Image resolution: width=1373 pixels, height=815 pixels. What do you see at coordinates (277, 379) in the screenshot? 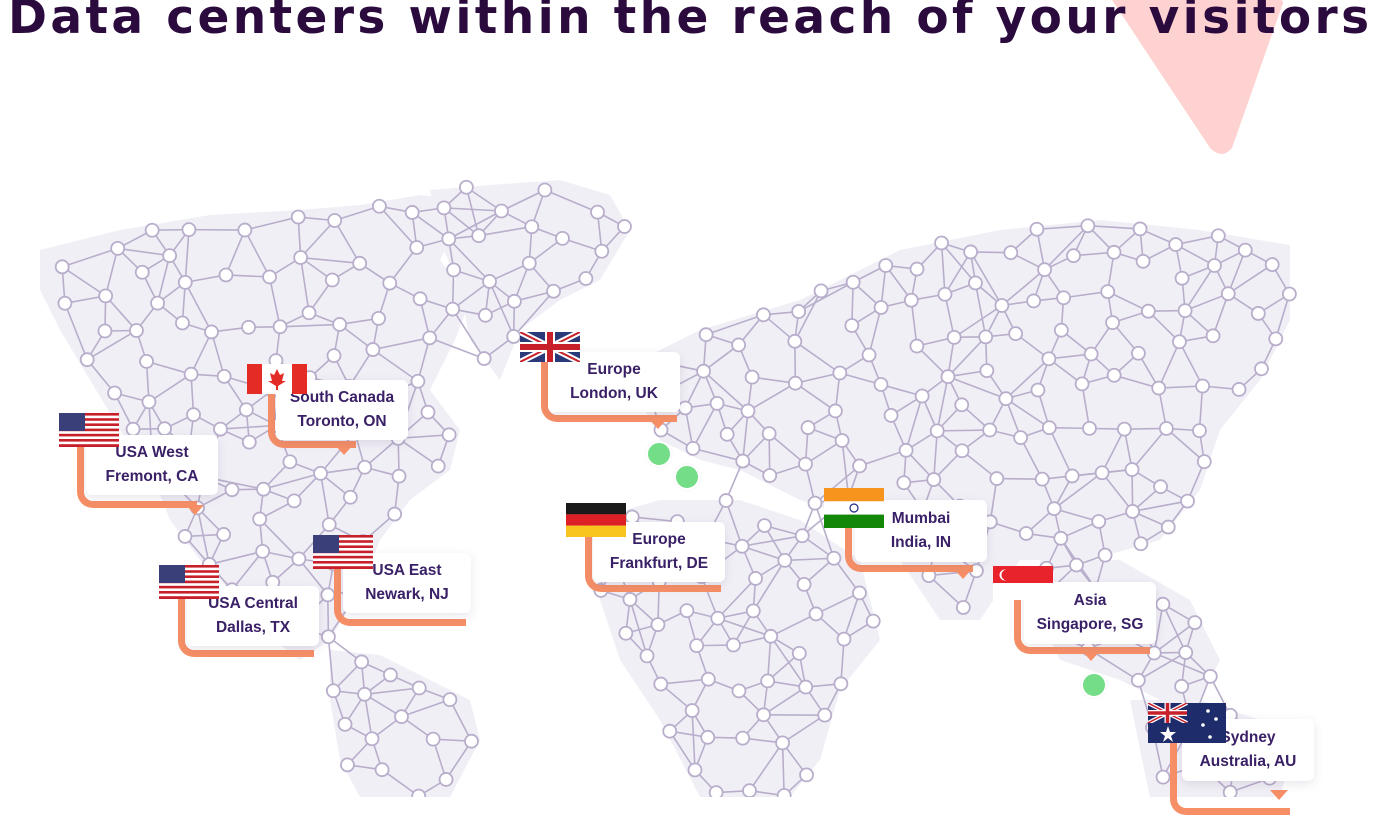
I see `ca-flag-icon` at bounding box center [277, 379].